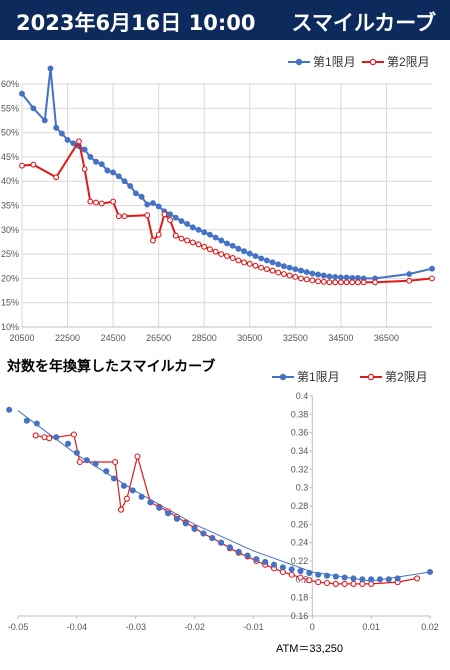 The width and height of the screenshot is (450, 670). Describe the element at coordinates (300, 543) in the screenshot. I see `y-tick-label: 0.24` at that location.